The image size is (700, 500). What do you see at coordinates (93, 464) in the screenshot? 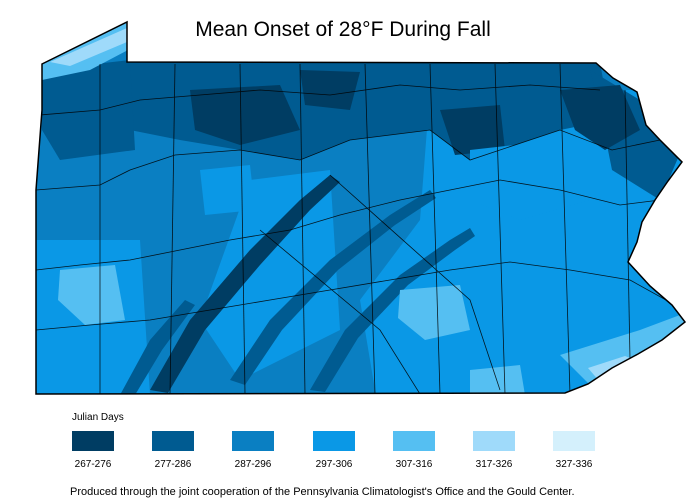
I see `legend-label-1: 267-276` at bounding box center [93, 464].